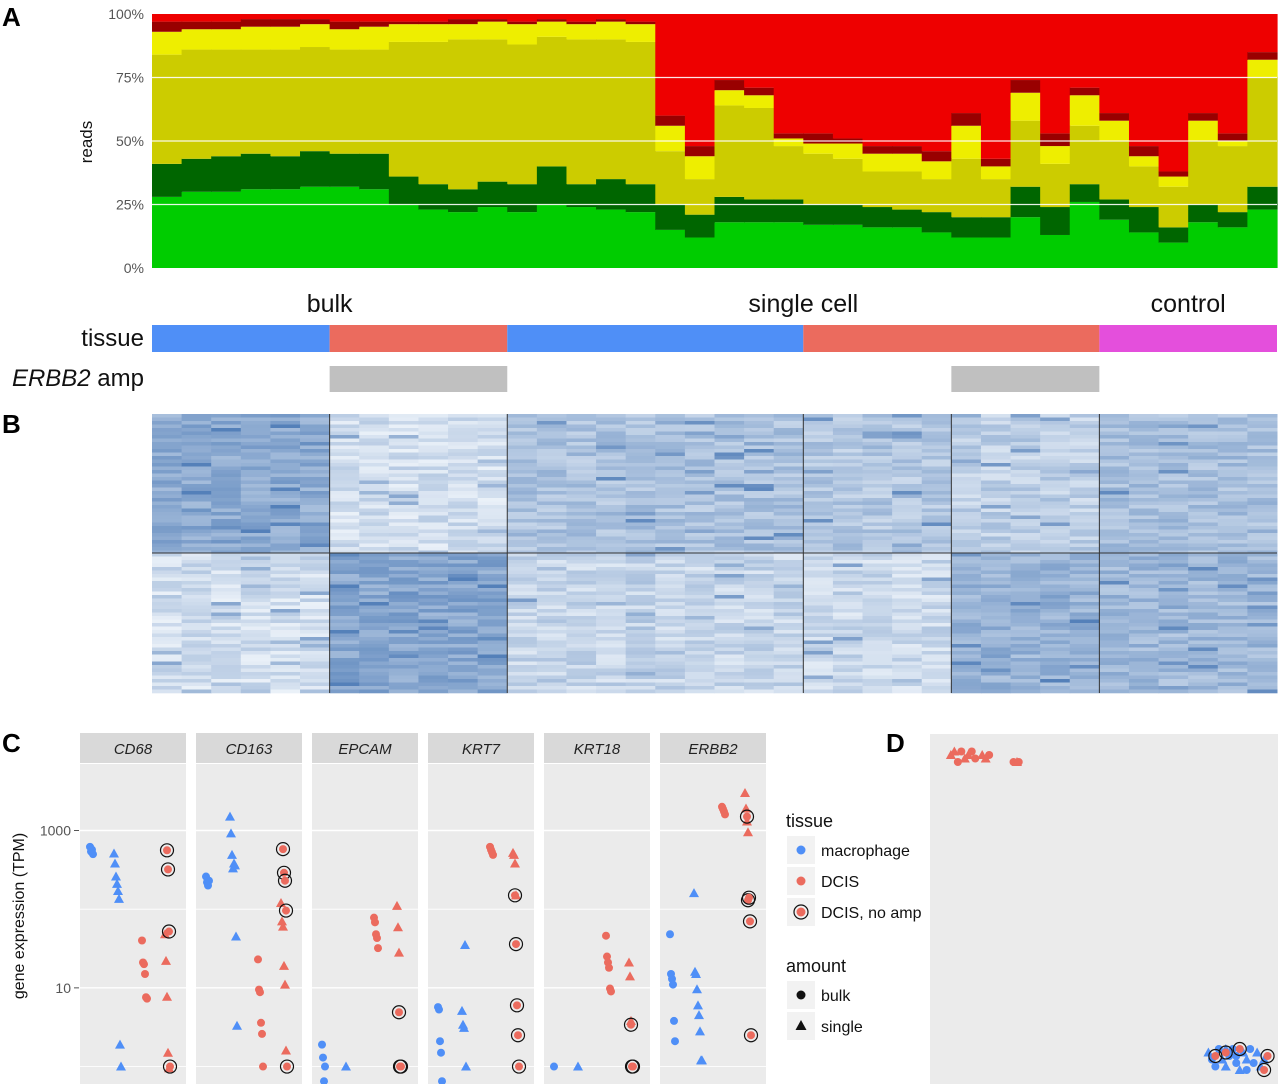 The image size is (1280, 1089). Describe the element at coordinates (147, 998) in the screenshot. I see `point-CD68-bulk` at that location.